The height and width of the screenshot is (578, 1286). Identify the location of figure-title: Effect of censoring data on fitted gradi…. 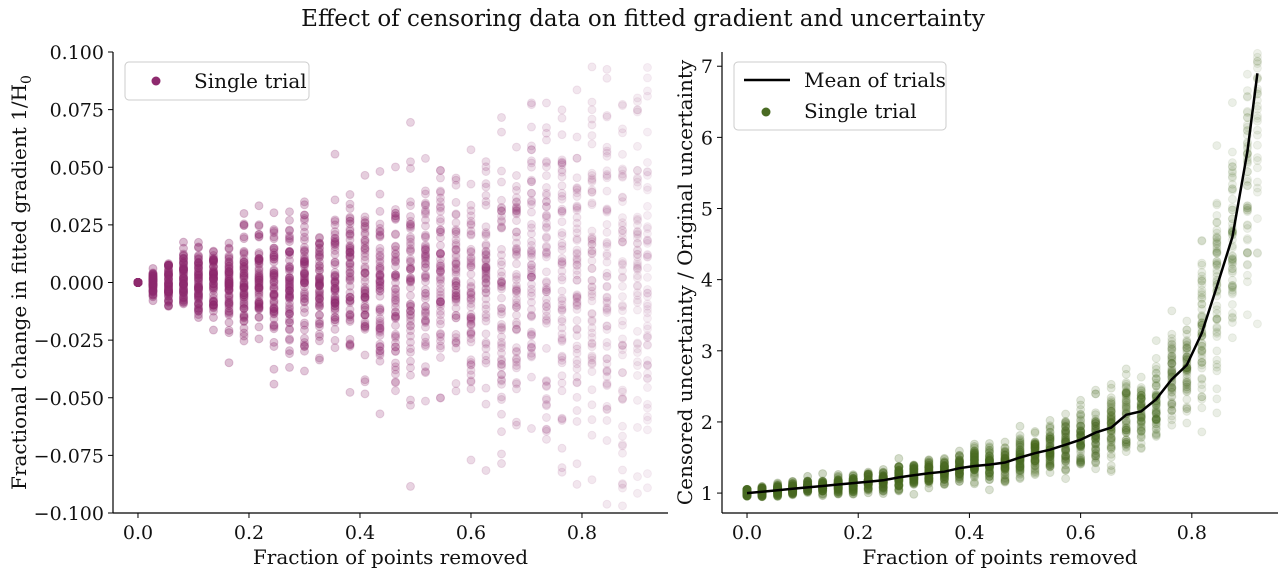
(643, 19).